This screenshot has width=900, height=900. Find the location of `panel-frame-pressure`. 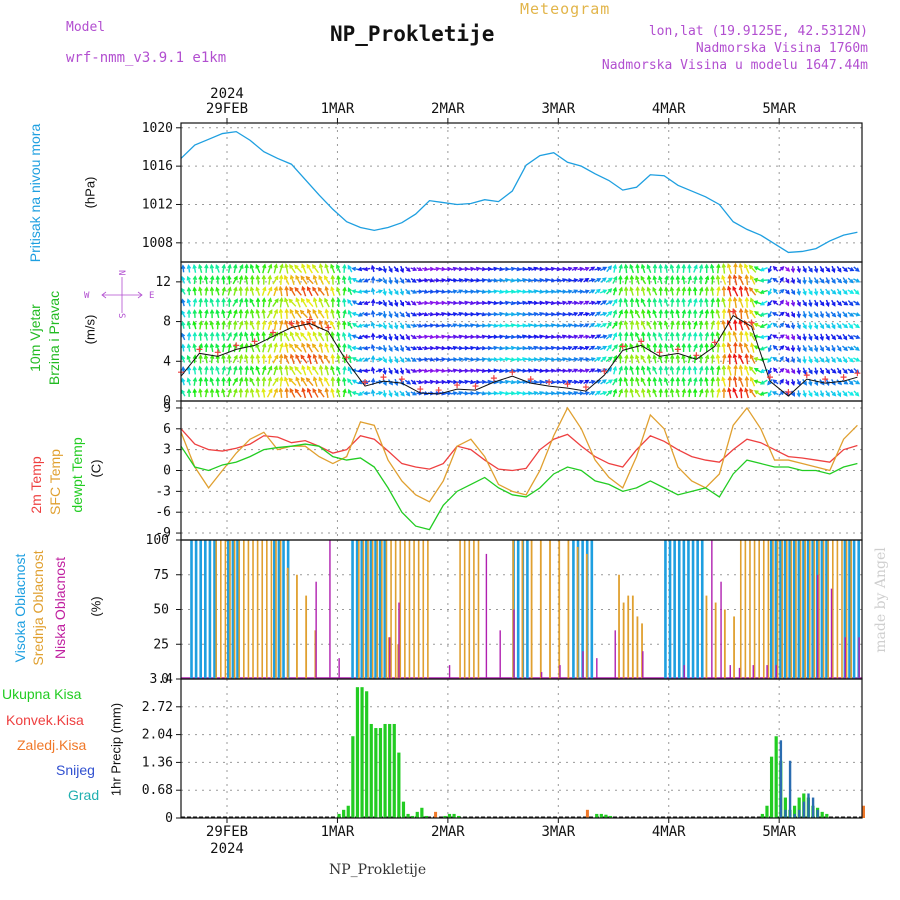

panel-frame-pressure is located at coordinates (521, 192).